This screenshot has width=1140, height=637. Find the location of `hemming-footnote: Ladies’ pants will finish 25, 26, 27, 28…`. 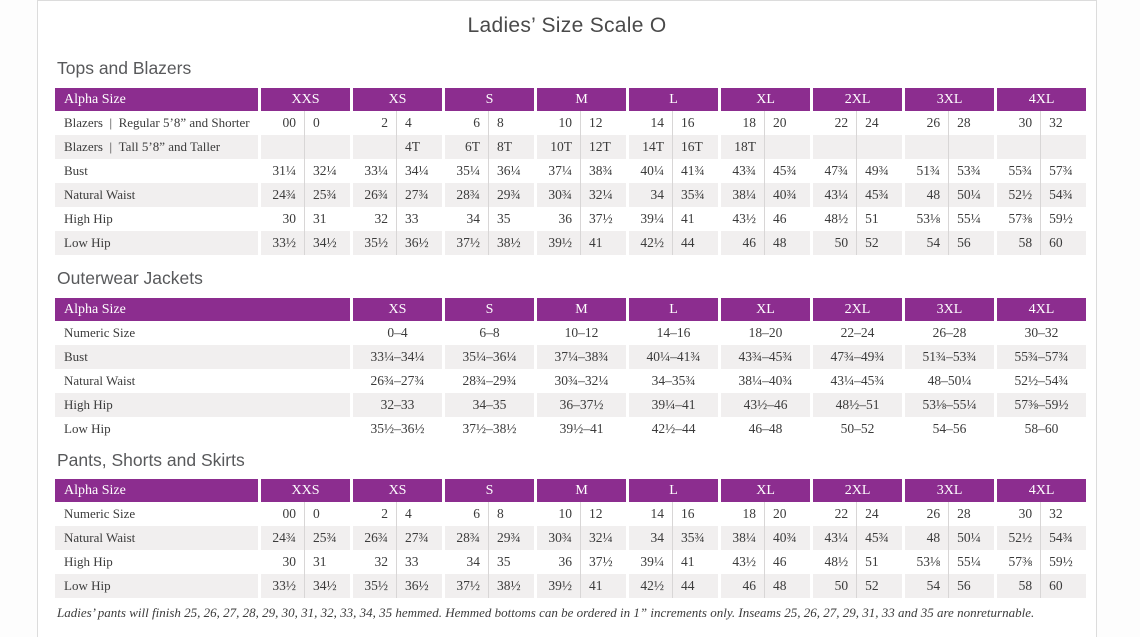

hemming-footnote: Ladies’ pants will finish 25, 26, 27, 28… is located at coordinates (546, 612).